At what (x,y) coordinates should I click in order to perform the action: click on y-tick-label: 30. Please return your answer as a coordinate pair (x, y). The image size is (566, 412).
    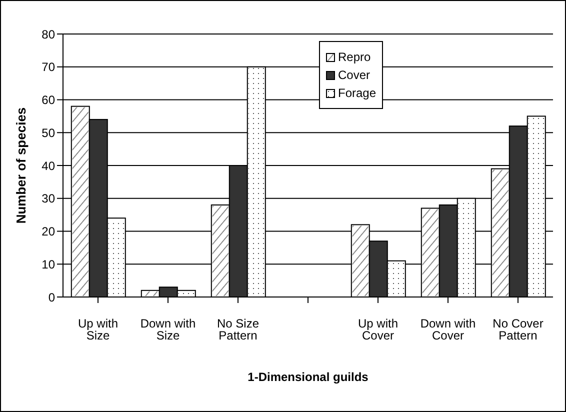
    Looking at the image, I should click on (49, 199).